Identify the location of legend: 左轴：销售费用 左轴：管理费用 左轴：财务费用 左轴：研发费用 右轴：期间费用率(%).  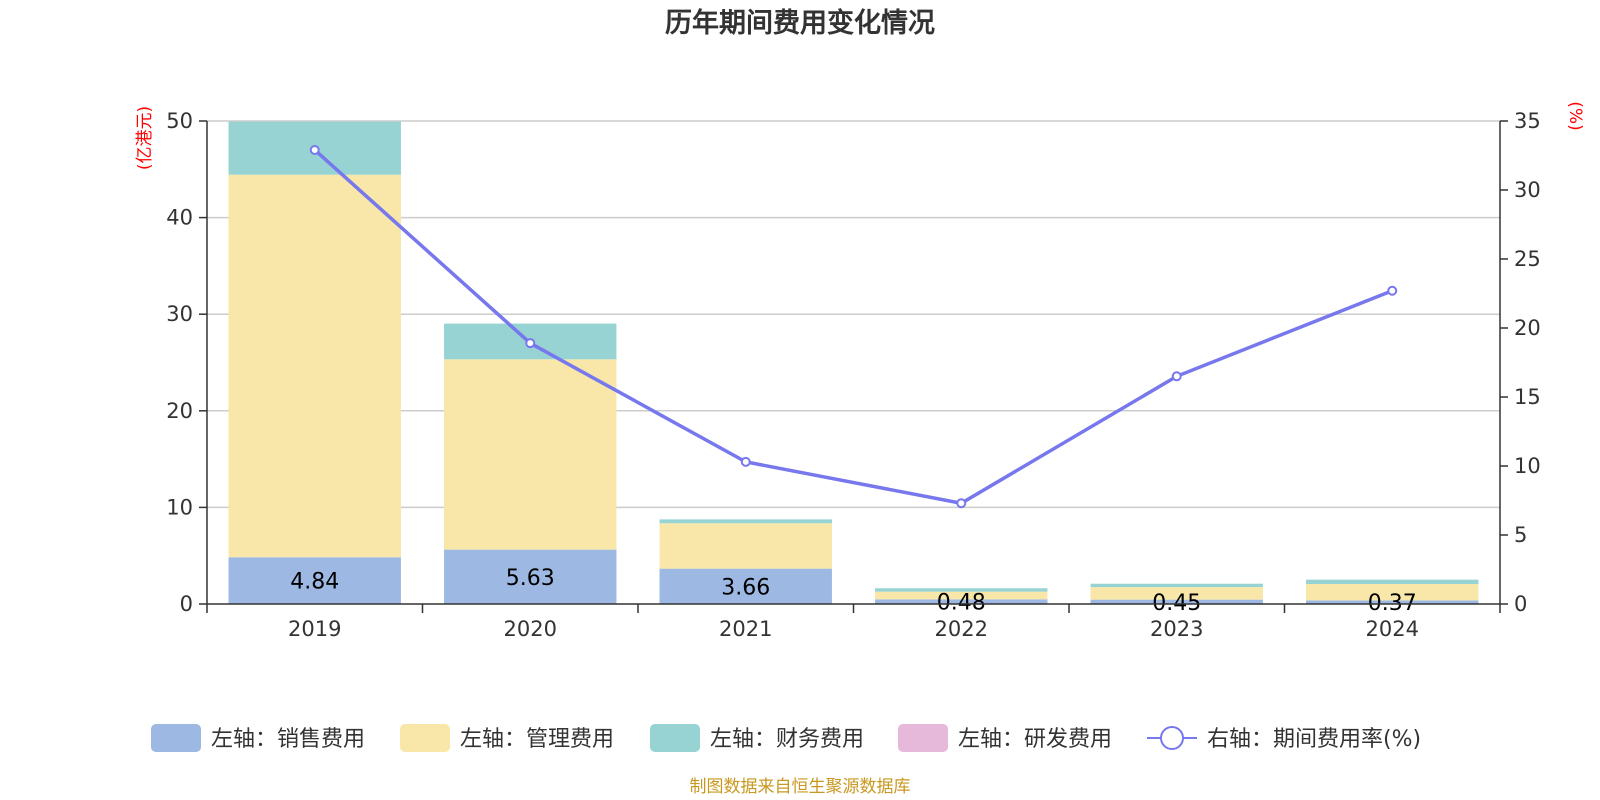
(786, 738).